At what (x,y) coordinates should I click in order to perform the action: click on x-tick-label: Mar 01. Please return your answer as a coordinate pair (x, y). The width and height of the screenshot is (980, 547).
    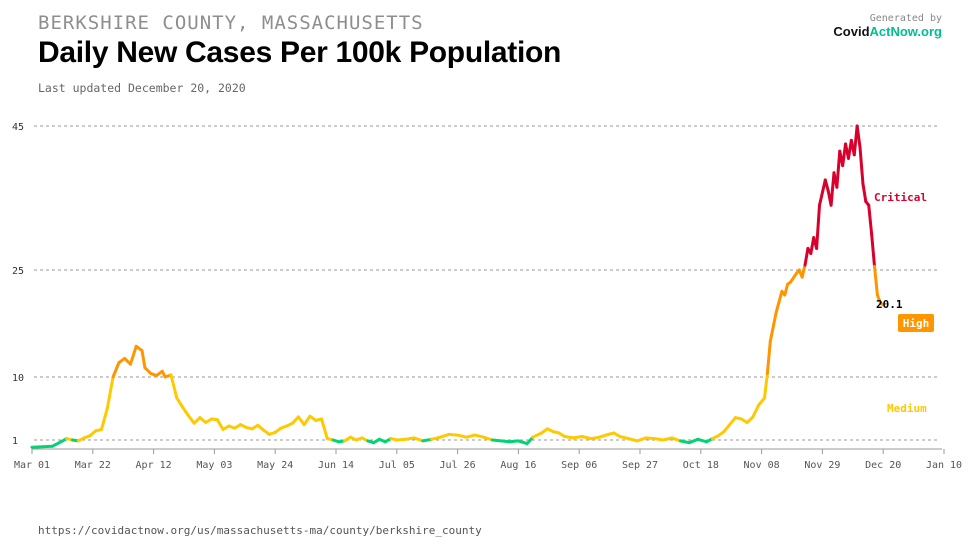
    Looking at the image, I should click on (32, 465).